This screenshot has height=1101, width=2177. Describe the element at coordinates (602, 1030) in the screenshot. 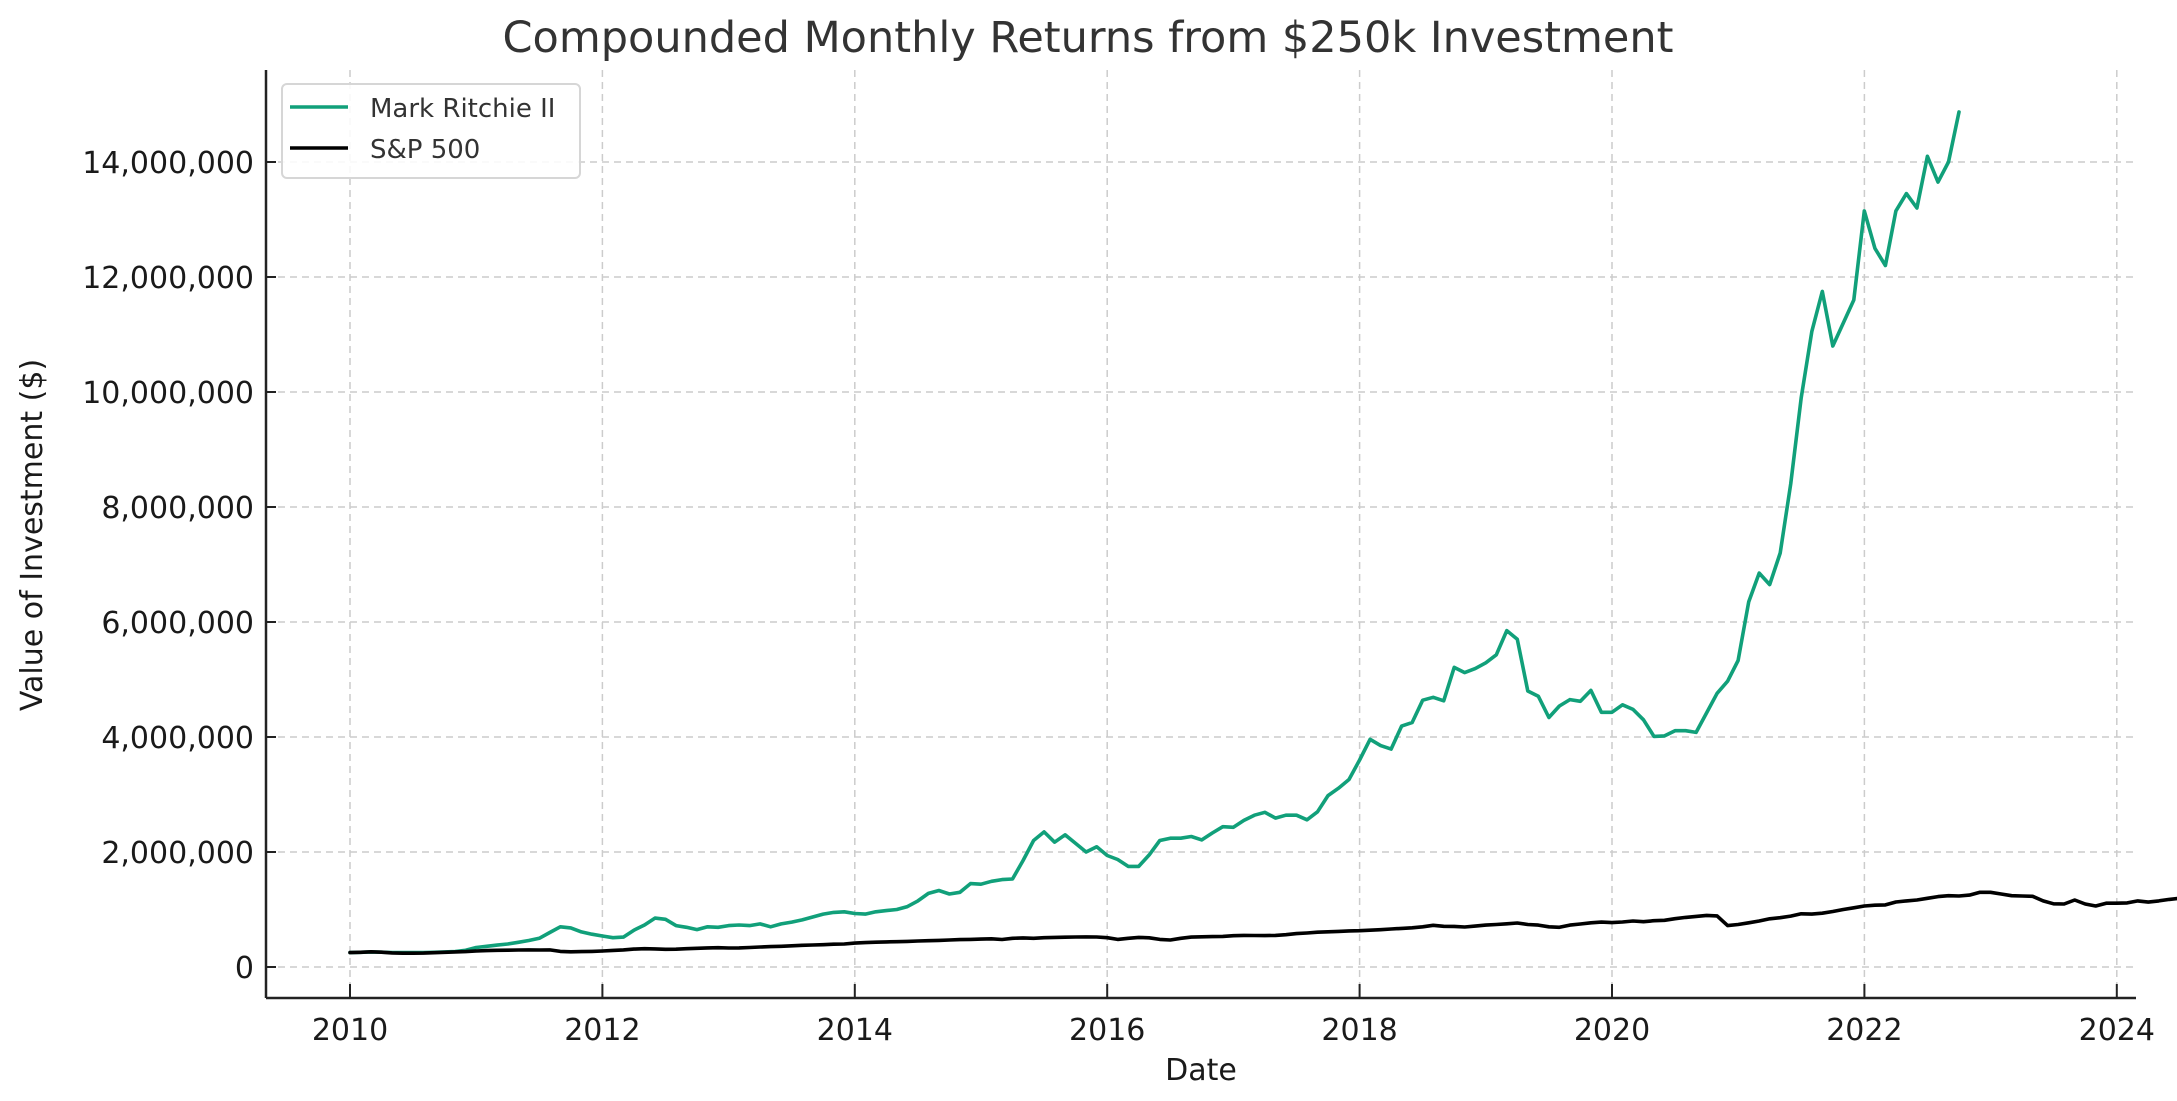

I see `x-tick-label: 2012` at that location.